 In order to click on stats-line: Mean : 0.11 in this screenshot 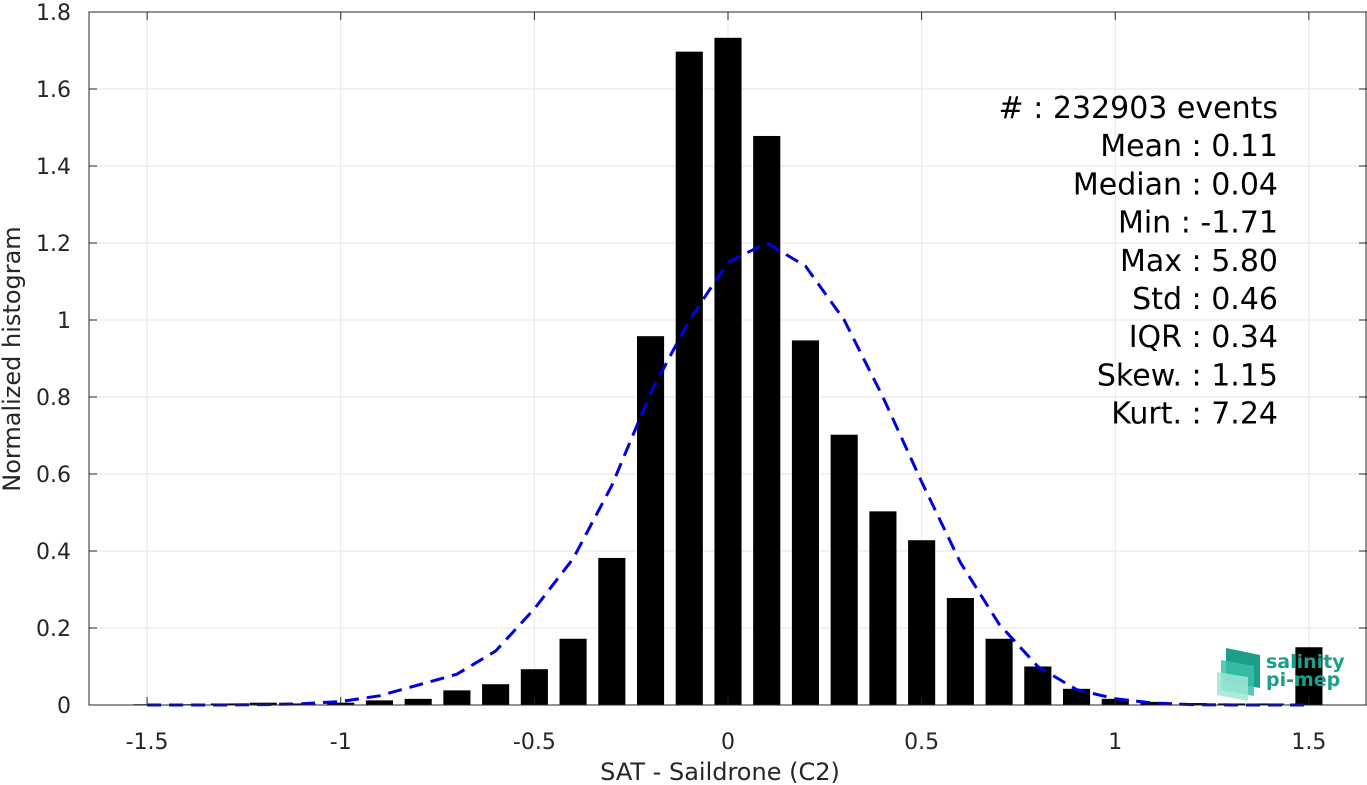, I will do `click(1189, 146)`.